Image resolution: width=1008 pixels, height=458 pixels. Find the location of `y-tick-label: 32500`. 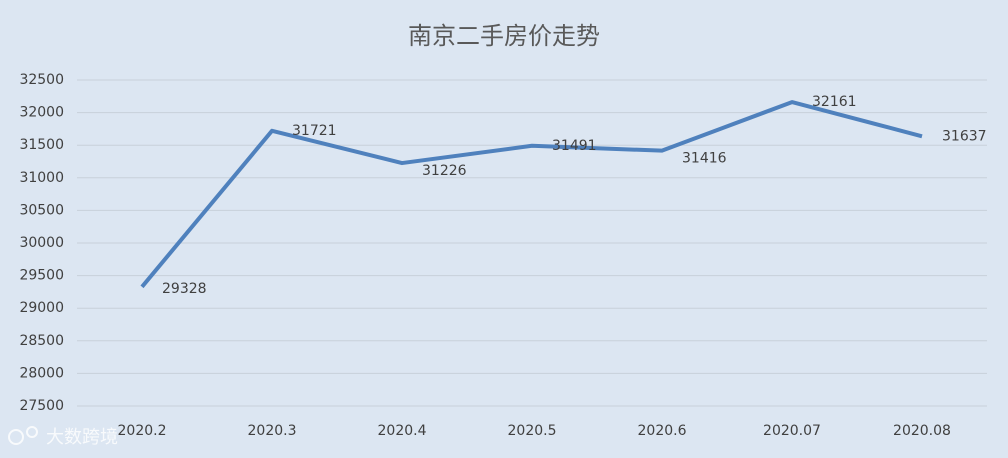

y-tick-label: 32500 is located at coordinates (41, 80).